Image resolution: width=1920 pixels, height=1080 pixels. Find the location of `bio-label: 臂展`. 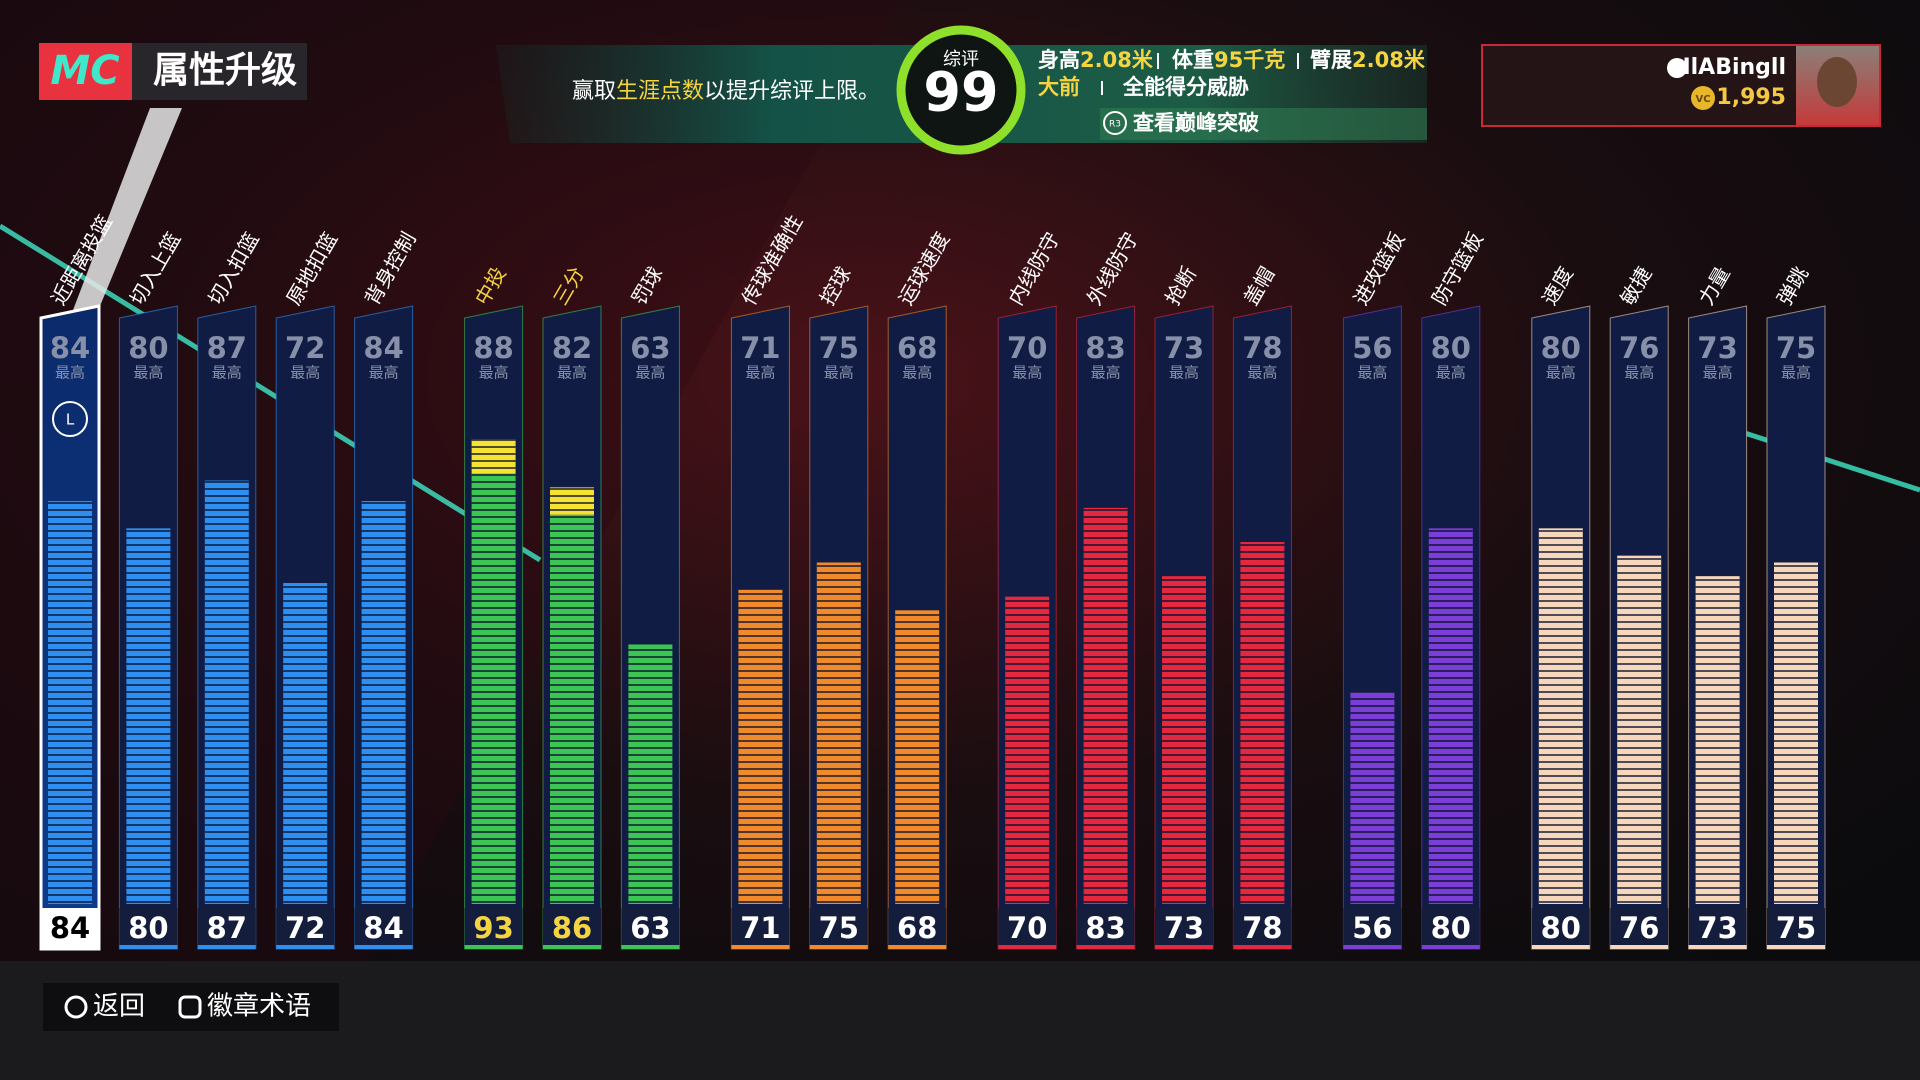

bio-label: 臂展 is located at coordinates (1331, 60).